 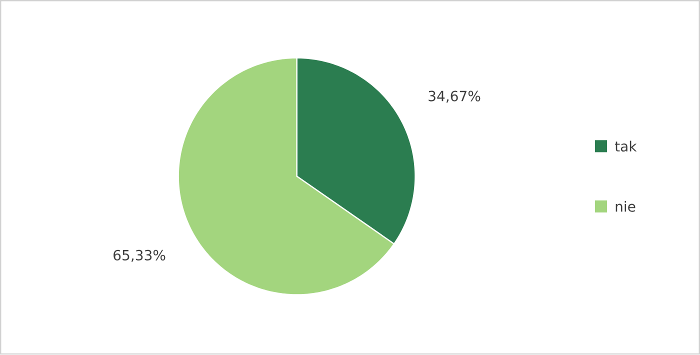 I want to click on legend-label: nie, so click(x=626, y=206).